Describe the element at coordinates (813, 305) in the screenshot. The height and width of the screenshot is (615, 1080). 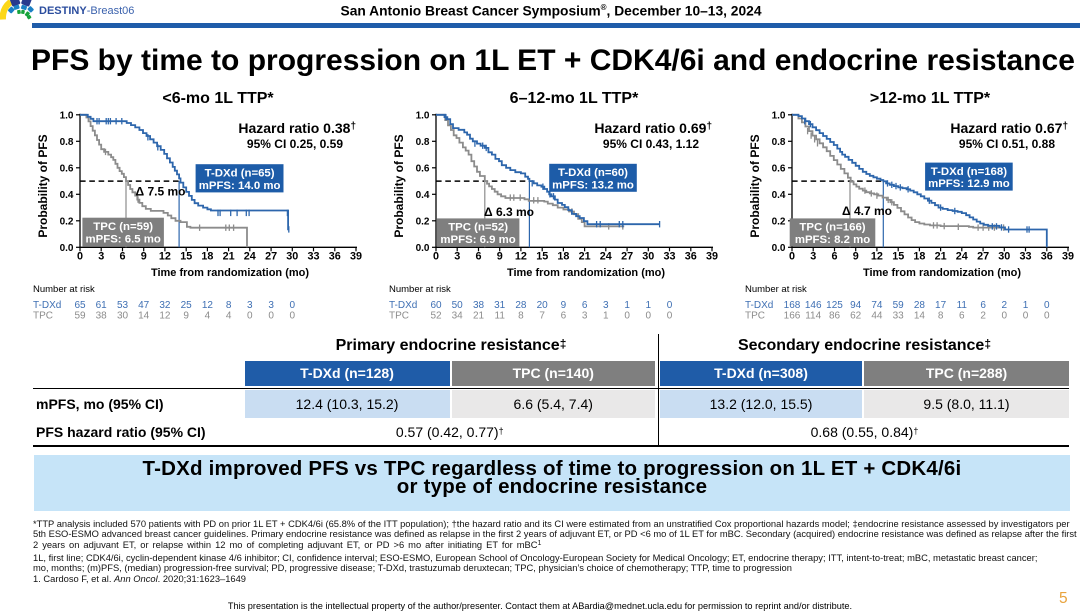
I see `svg-text: 146` at that location.